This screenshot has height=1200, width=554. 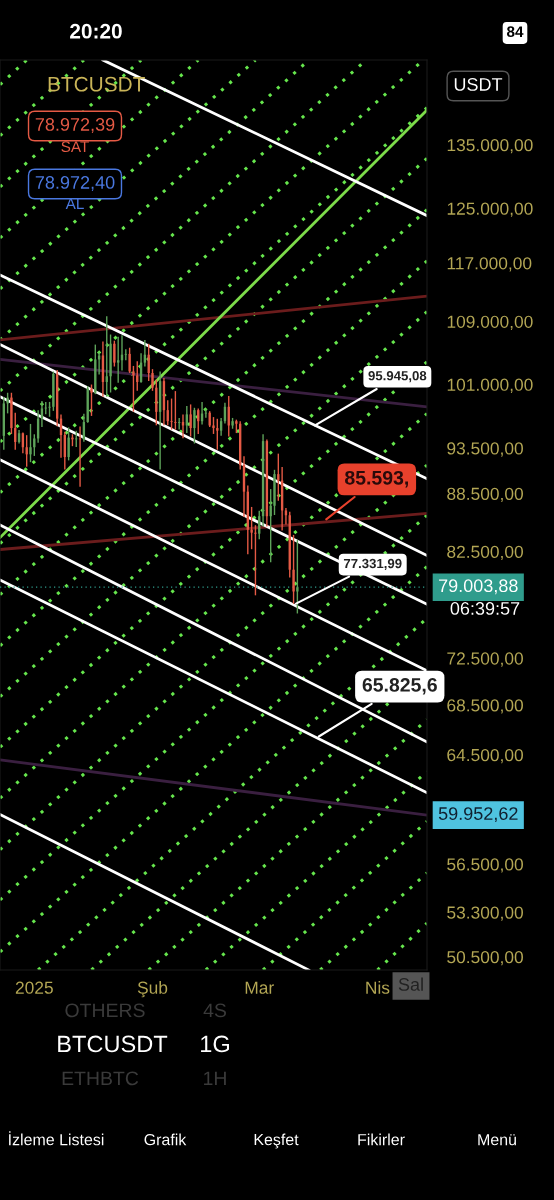 I want to click on y-tick-label: 72.500,00, so click(x=485, y=659).